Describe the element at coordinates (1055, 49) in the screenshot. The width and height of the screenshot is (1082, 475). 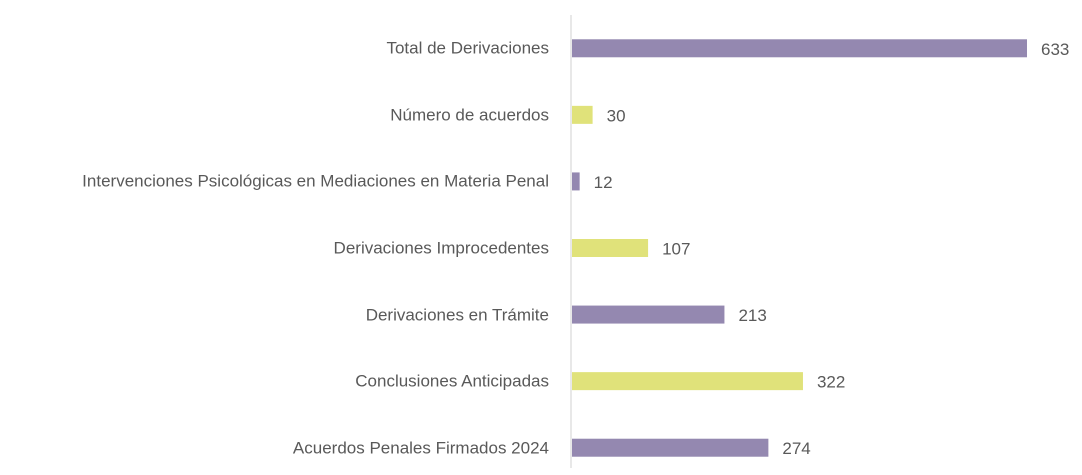
I see `data-label: 633` at that location.